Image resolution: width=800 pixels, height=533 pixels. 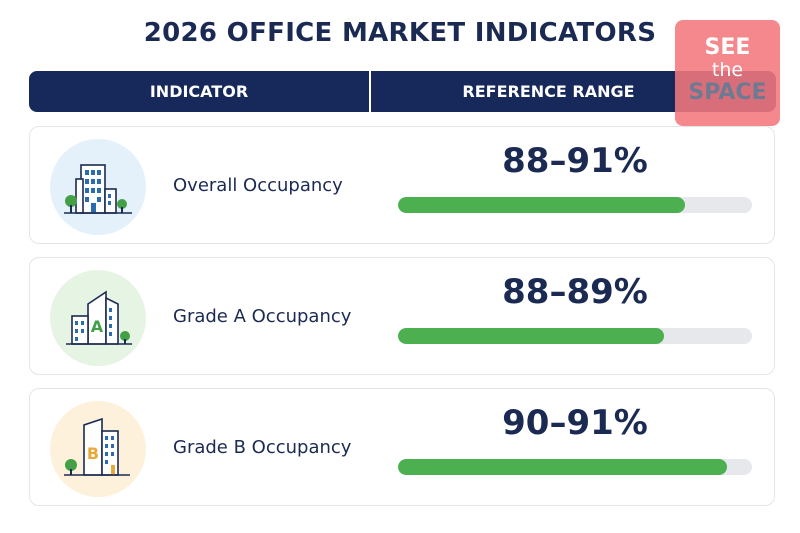 What do you see at coordinates (727, 70) in the screenshot?
I see `logo-line-2: the` at bounding box center [727, 70].